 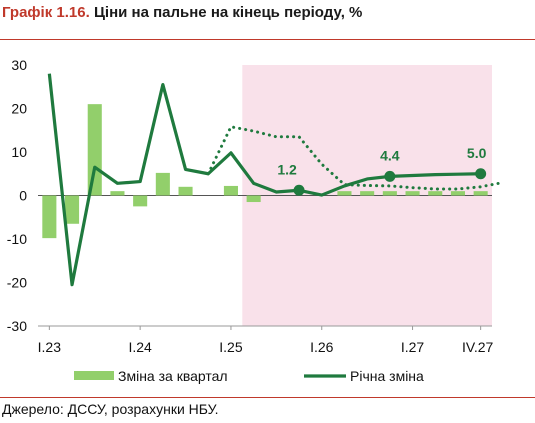 I want to click on y-tick-label: -20, so click(x=17, y=283).